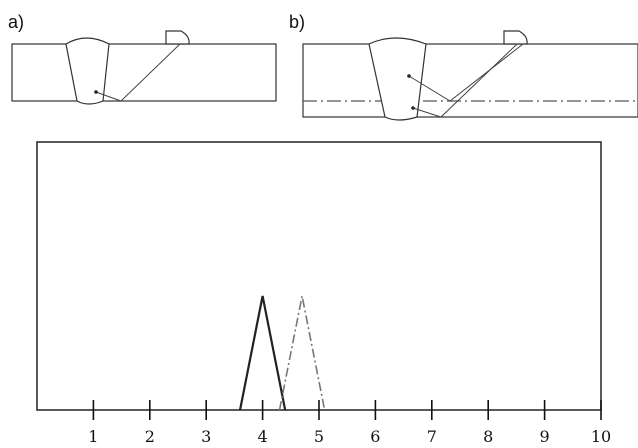 The width and height of the screenshot is (638, 448). What do you see at coordinates (93, 436) in the screenshot?
I see `x-tick-label: 1` at bounding box center [93, 436].